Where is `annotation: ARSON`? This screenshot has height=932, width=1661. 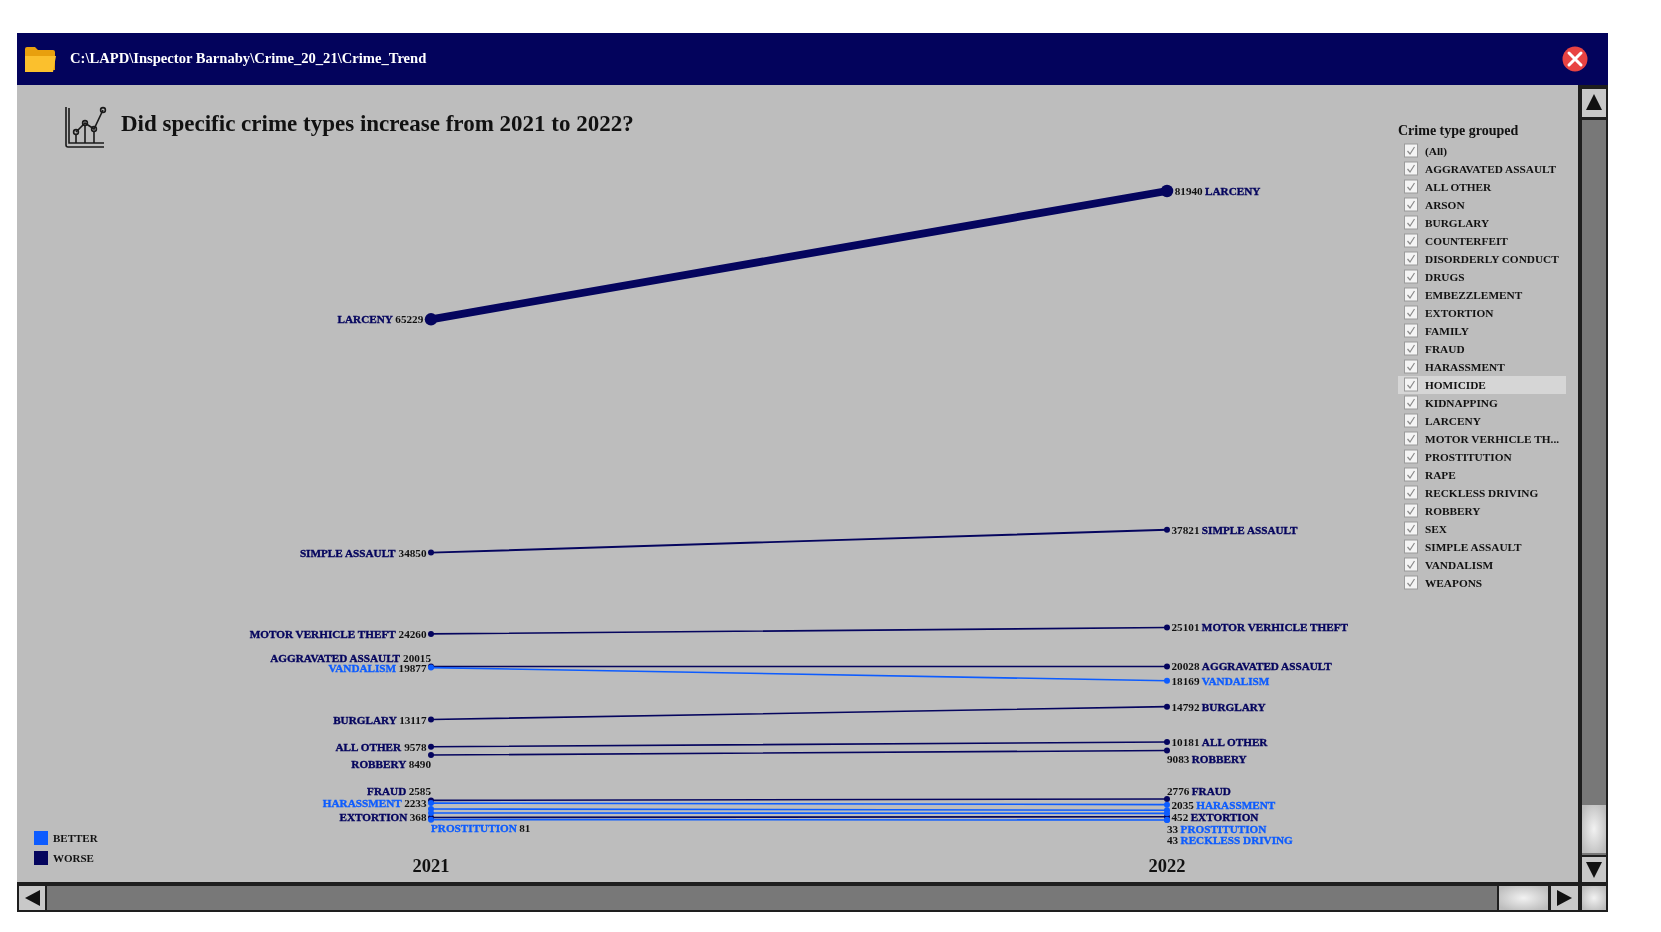
annotation: ARSON is located at coordinates (1445, 204).